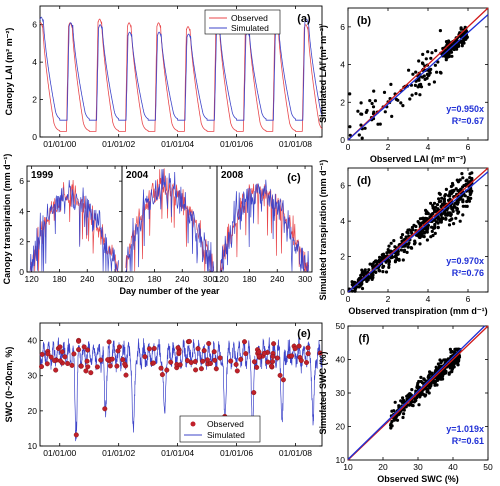  Describe the element at coordinates (465, 261) in the screenshot. I see `panel-d-fit-equation: y=0.970x` at that location.